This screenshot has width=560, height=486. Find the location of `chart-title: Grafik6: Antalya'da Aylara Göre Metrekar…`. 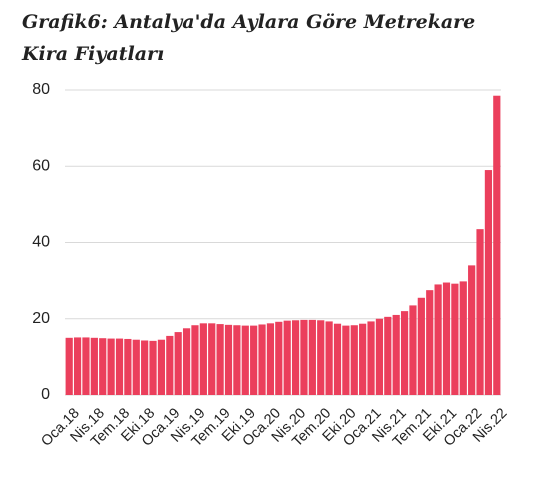

chart-title: Grafik6: Antalya'da Aylara Göre Metrekar… is located at coordinates (249, 38).